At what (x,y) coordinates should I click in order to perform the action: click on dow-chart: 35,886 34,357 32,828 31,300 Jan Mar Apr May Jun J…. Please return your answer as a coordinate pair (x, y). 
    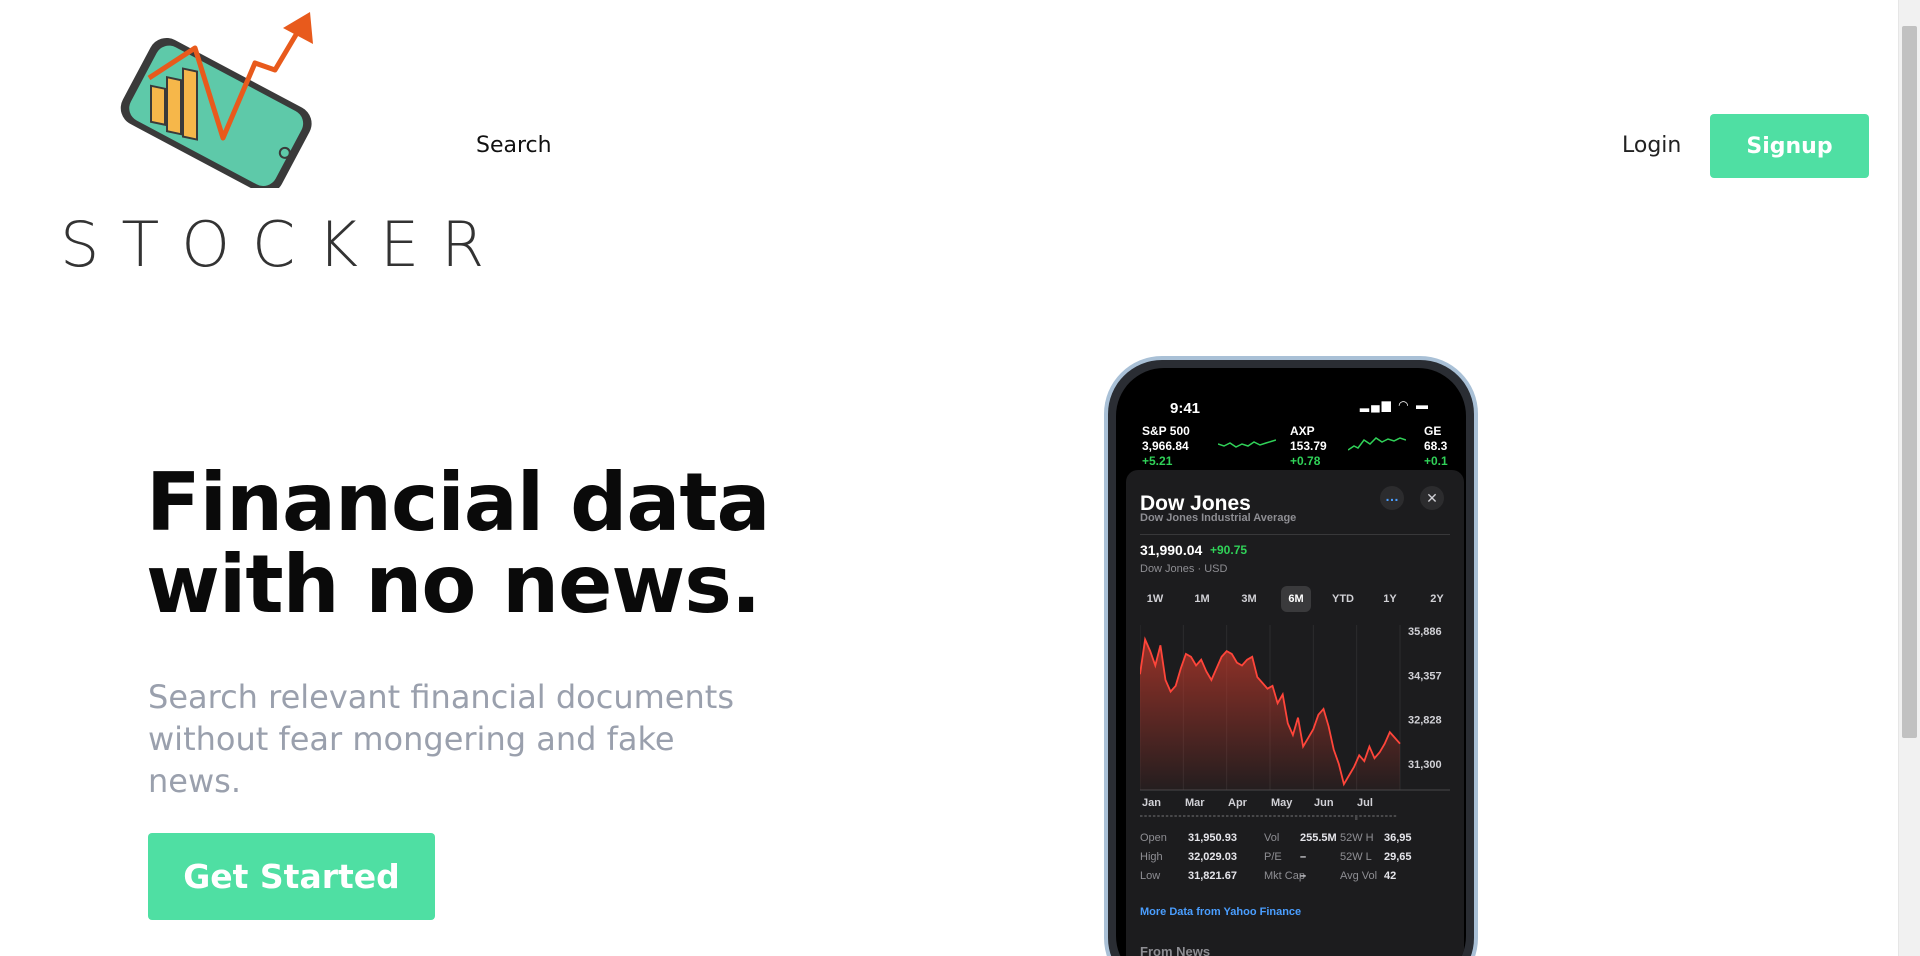
    Looking at the image, I should click on (1295, 722).